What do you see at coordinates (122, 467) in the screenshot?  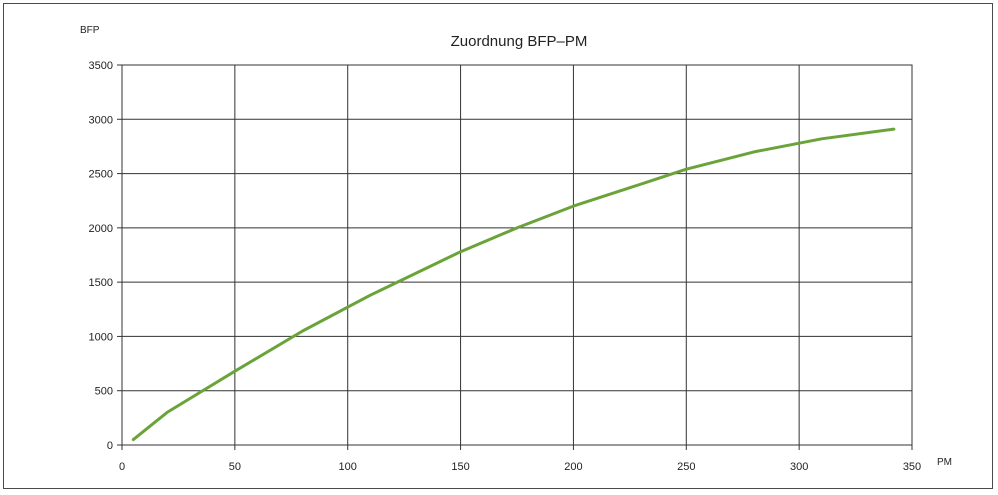 I see `x-tick-label: 0` at bounding box center [122, 467].